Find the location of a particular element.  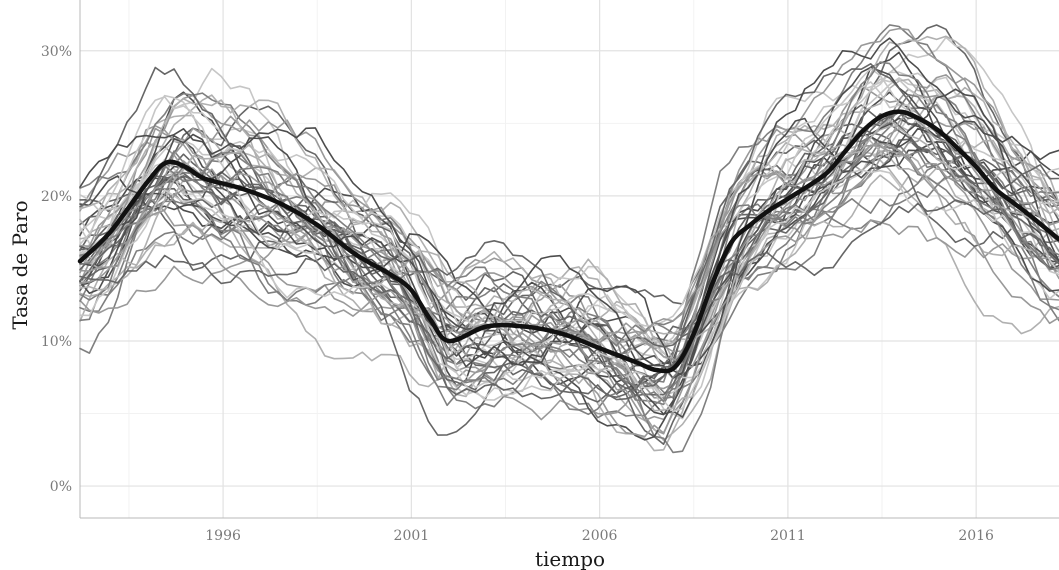

y-tick-label: 0% is located at coordinates (61, 487).